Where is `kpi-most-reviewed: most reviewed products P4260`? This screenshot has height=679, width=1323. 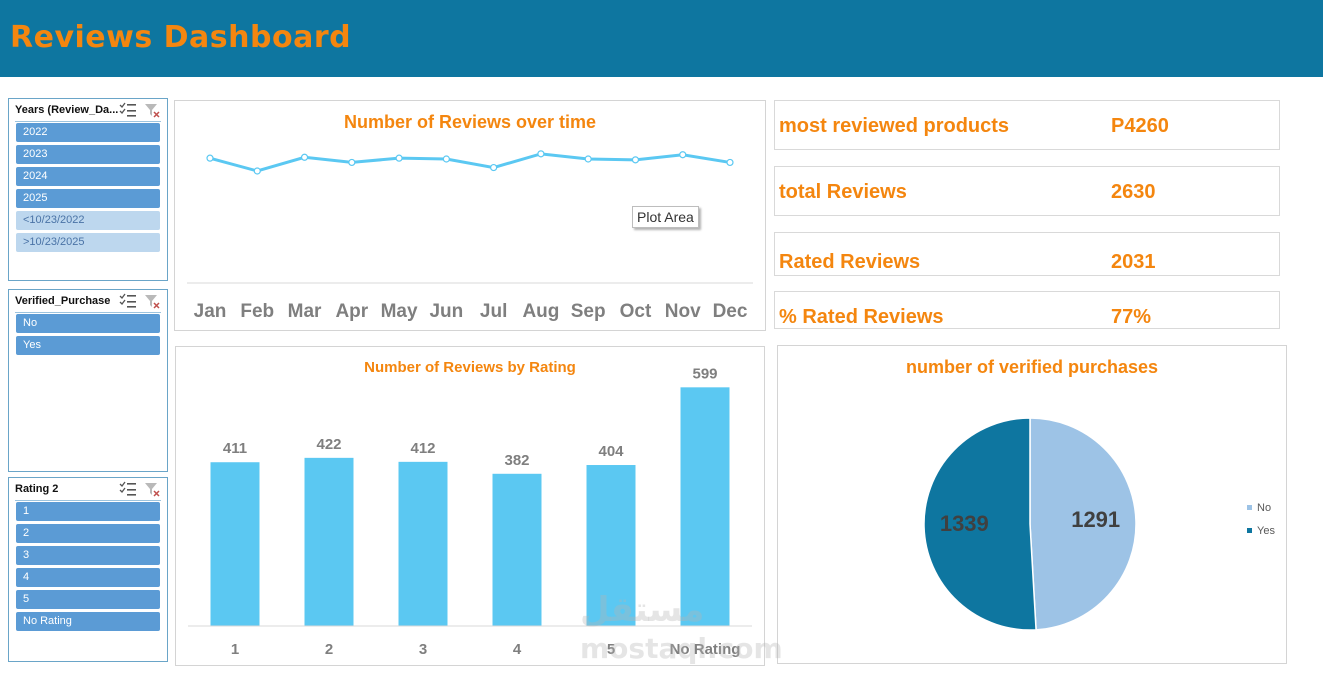 kpi-most-reviewed: most reviewed products P4260 is located at coordinates (1027, 125).